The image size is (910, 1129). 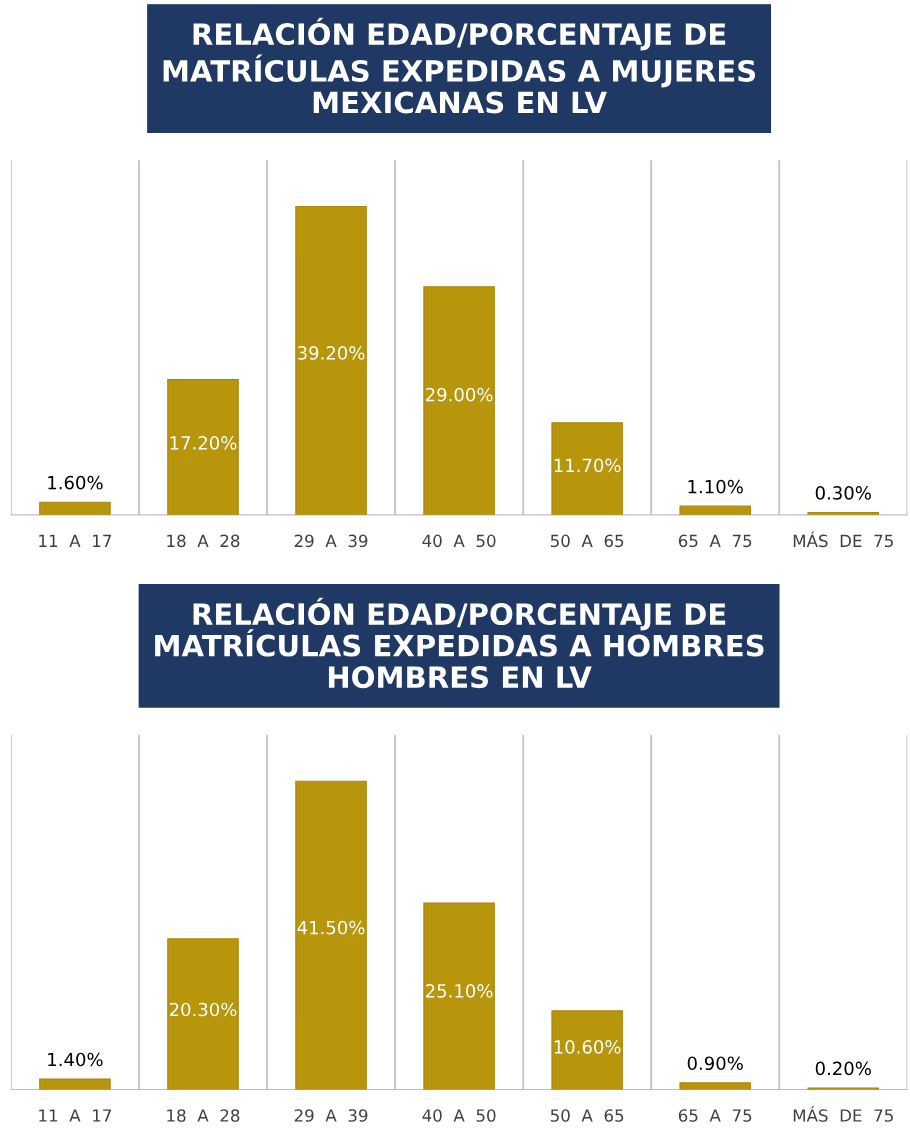 I want to click on data-label: 1.10%, so click(x=715, y=486).